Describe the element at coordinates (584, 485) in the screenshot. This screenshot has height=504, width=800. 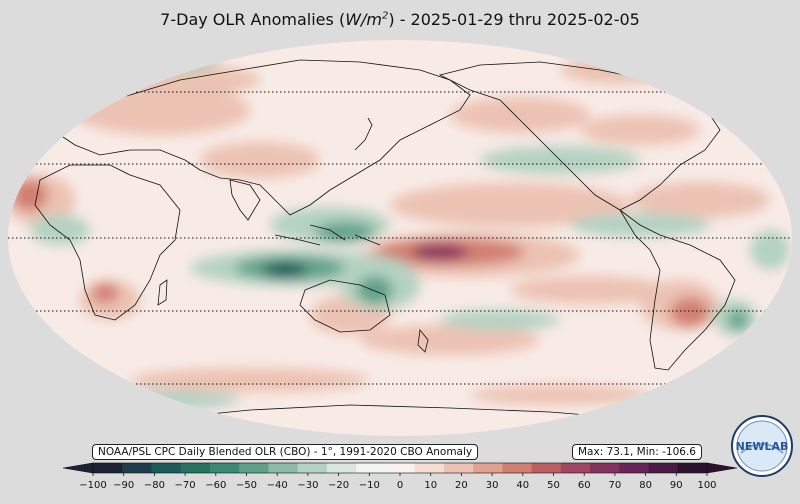
I see `colorbar-tick-label: 60` at that location.